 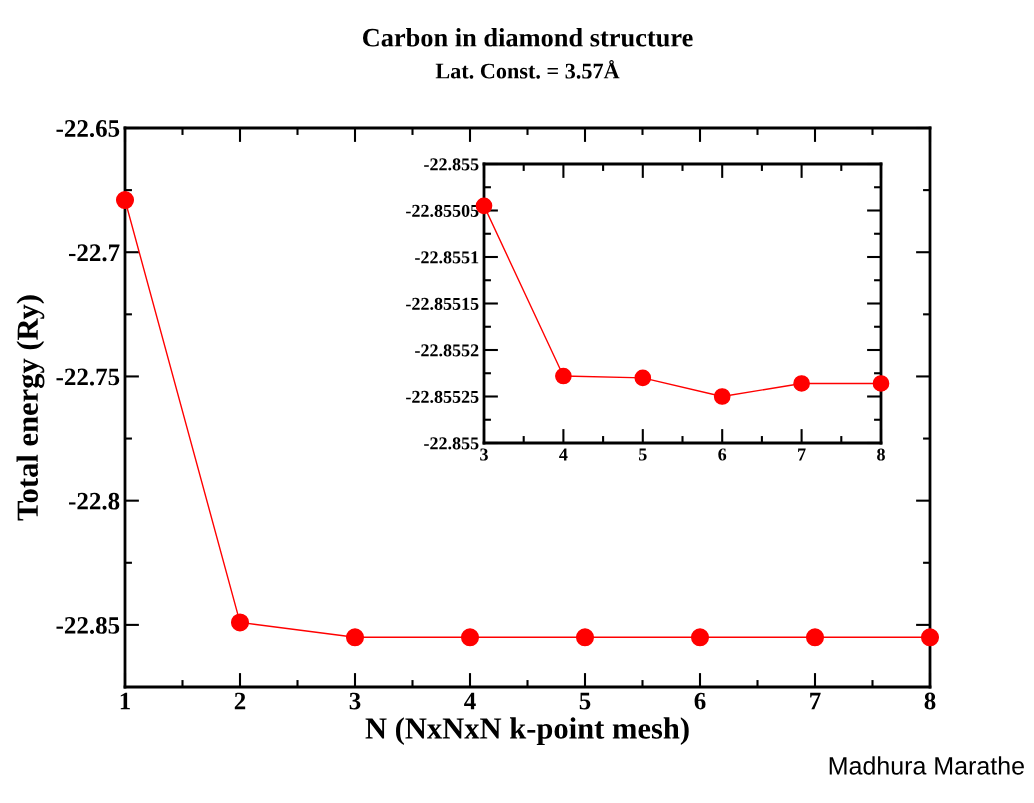 I want to click on y-axis-title: Total energy (Ry), so click(x=30, y=408).